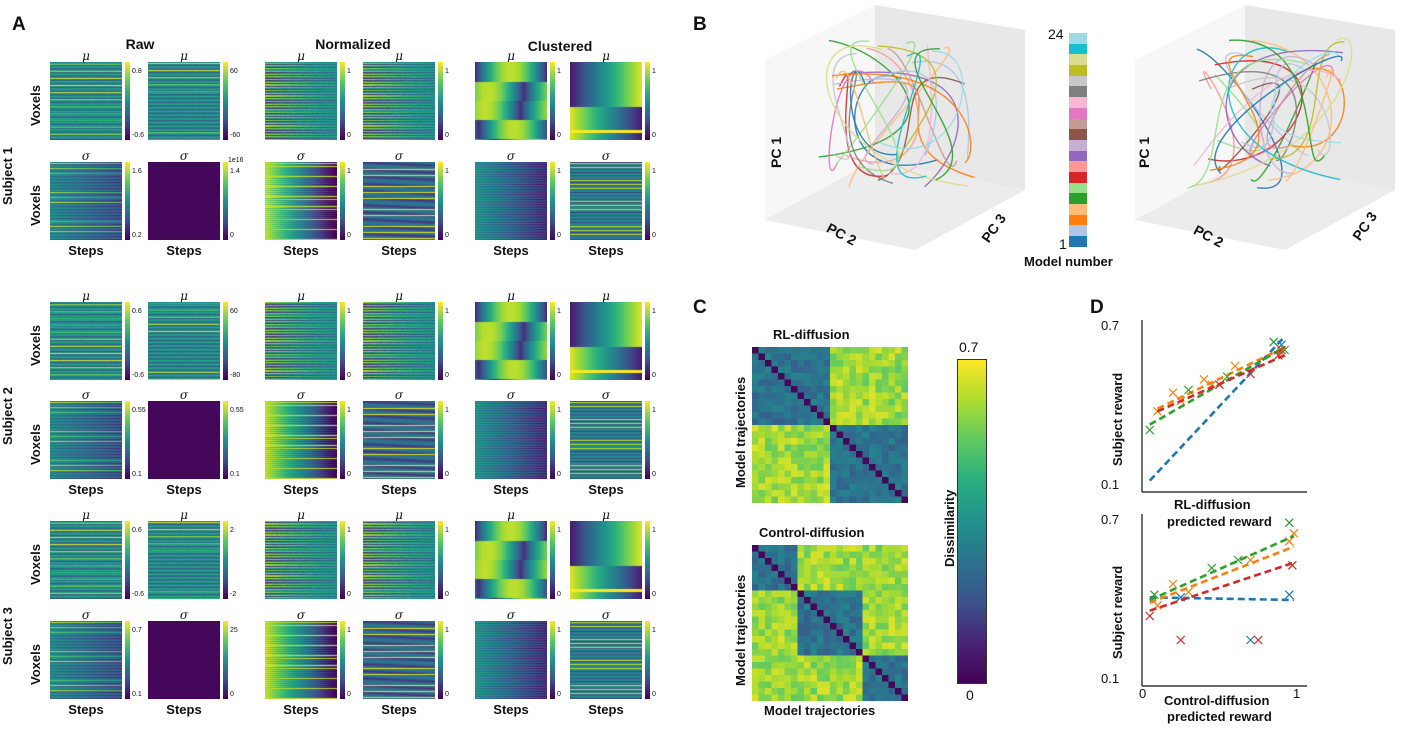 This screenshot has width=1420, height=729. Describe the element at coordinates (35, 664) in the screenshot. I see `voxels-axis-label: Voxels` at that location.